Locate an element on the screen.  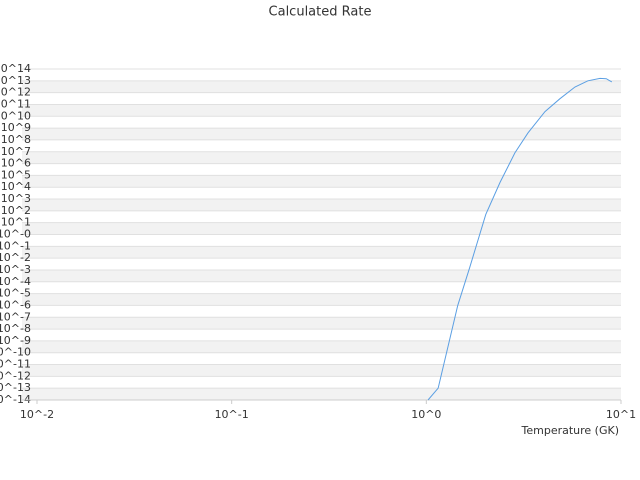
y-tick-label: 10^-11 is located at coordinates (15, 364).